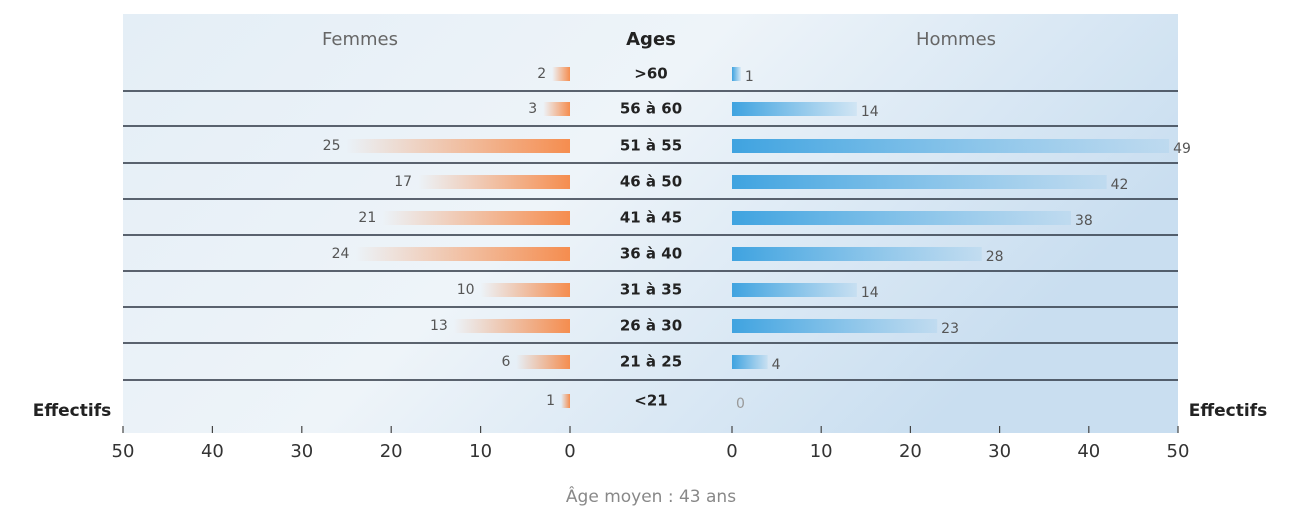 The height and width of the screenshot is (508, 1305). Describe the element at coordinates (439, 326) in the screenshot. I see `value-label: 13` at that location.